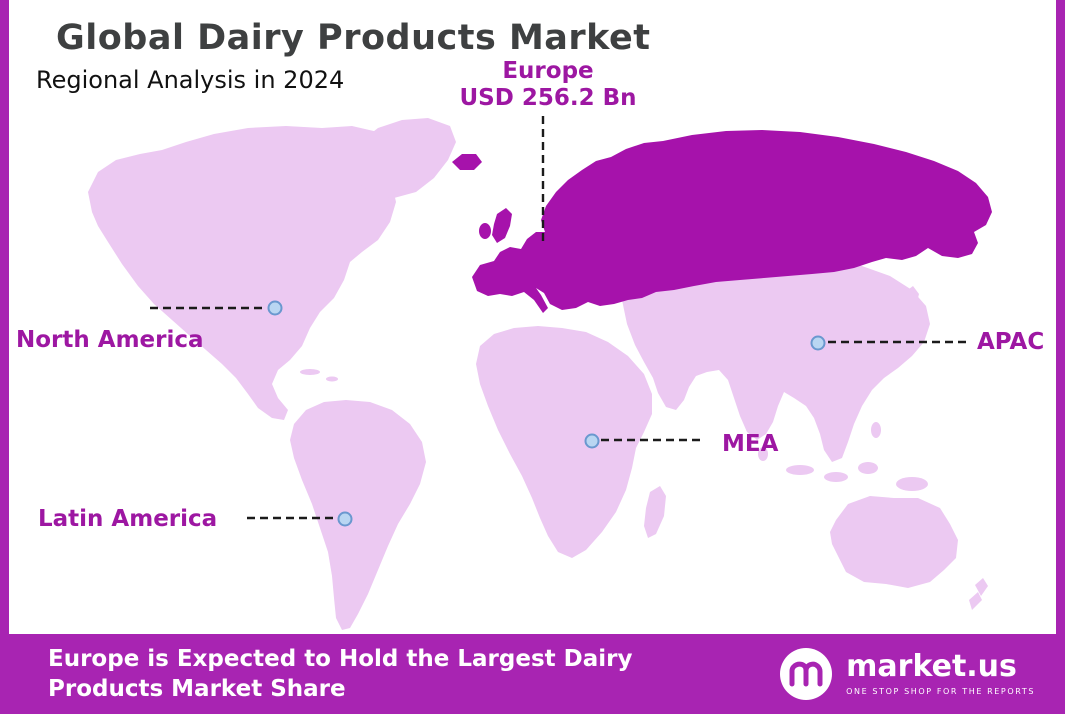  I want to click on page-subtitle: Regional Analysis in 2024, so click(190, 80).